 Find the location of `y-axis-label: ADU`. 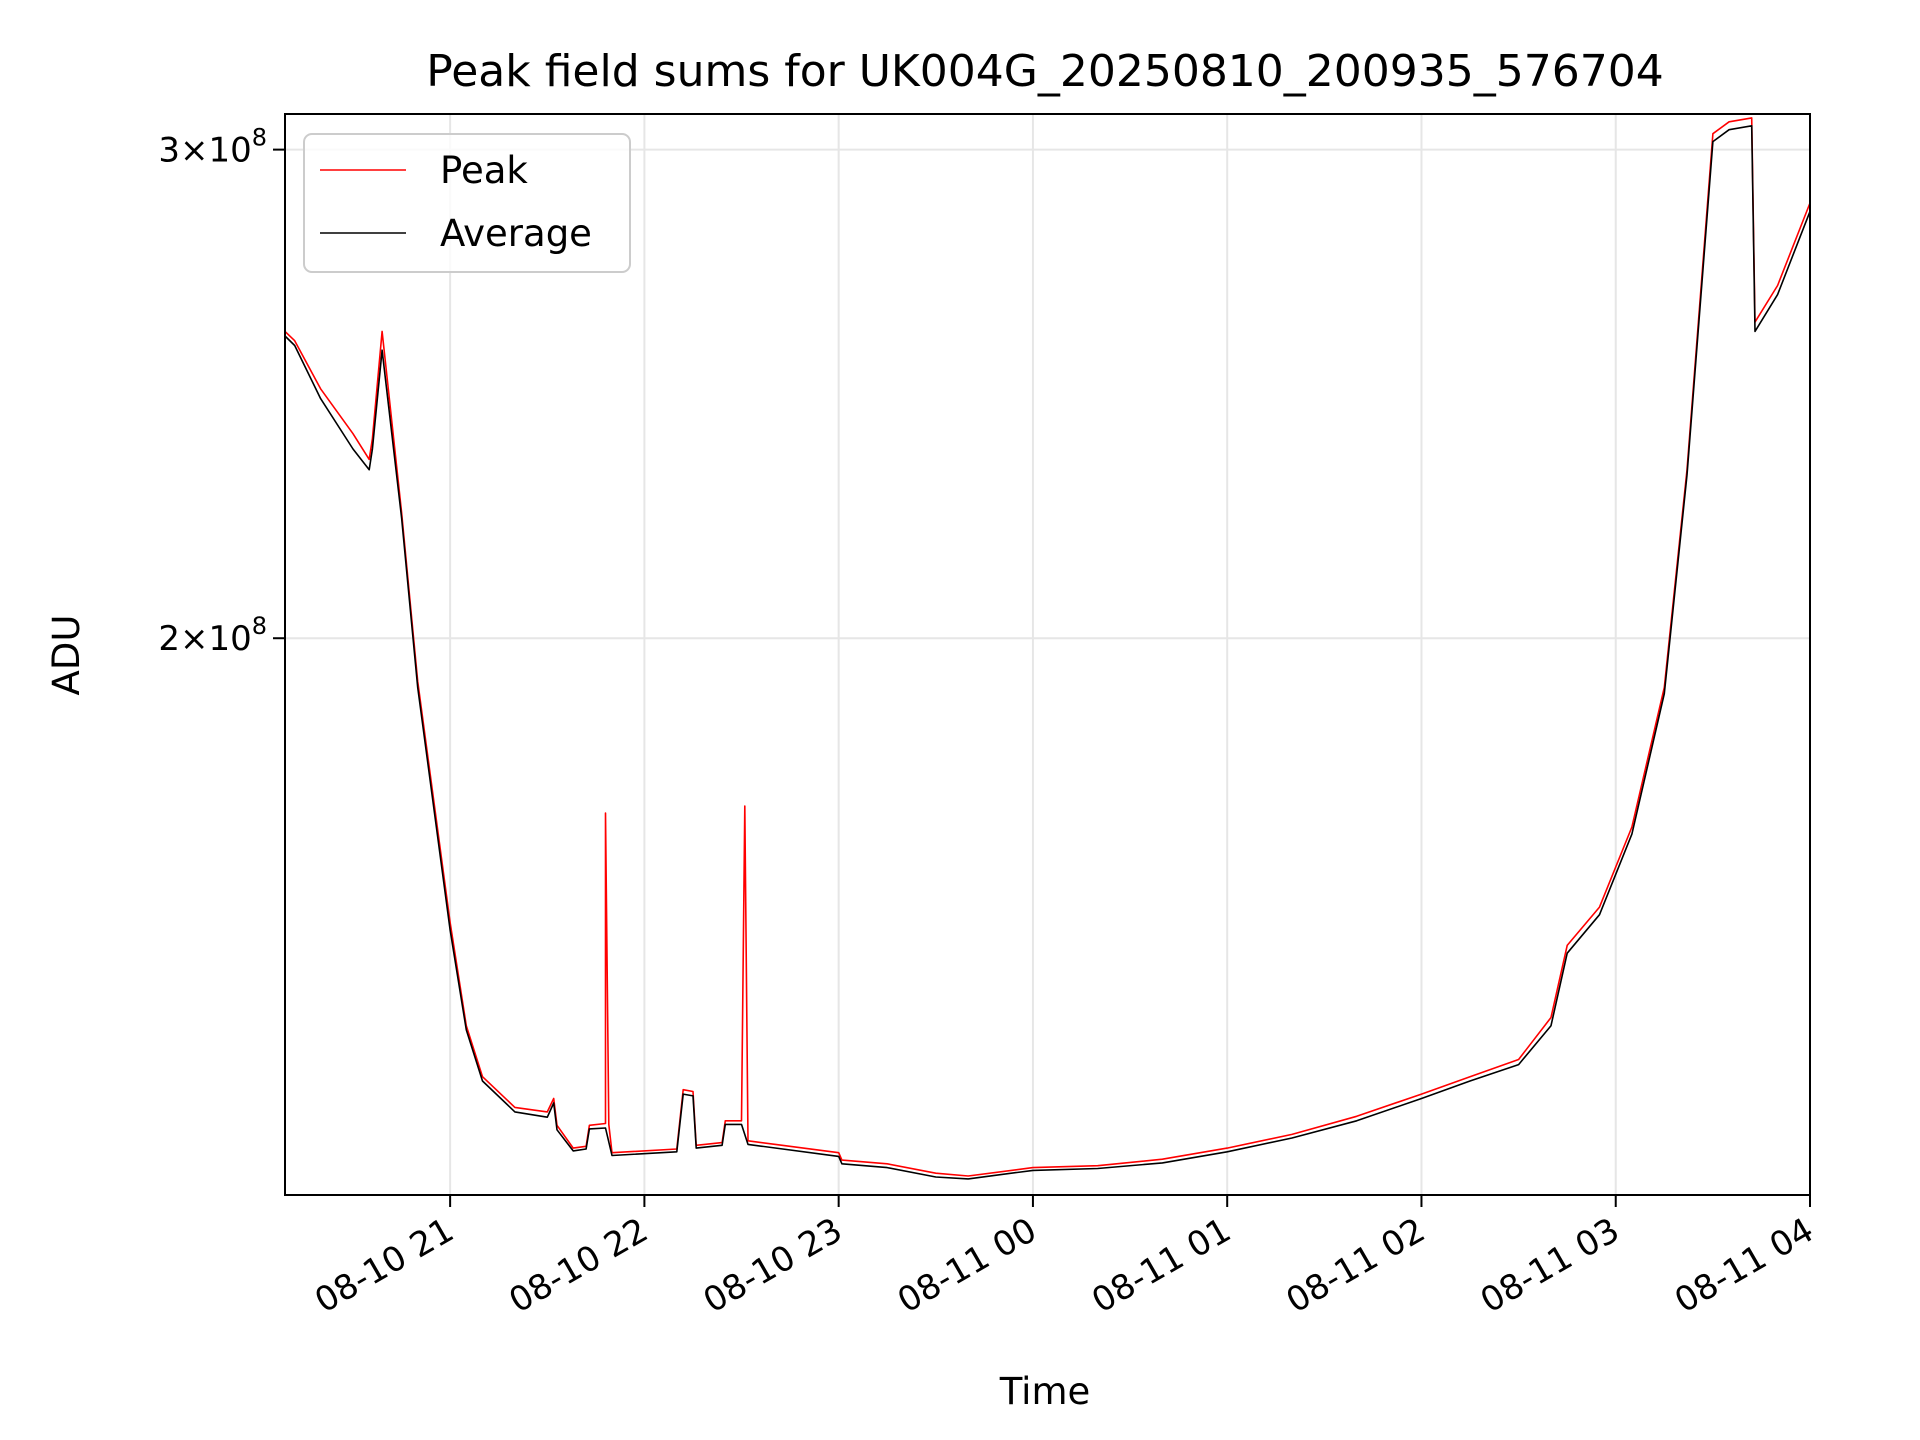

y-axis-label: ADU is located at coordinates (66, 655).